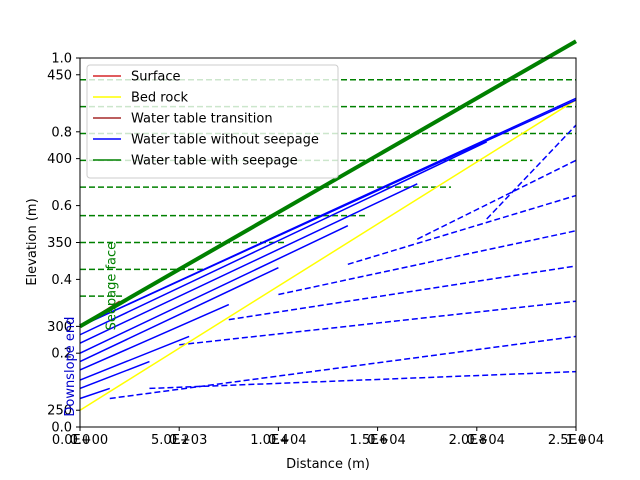 This screenshot has height=480, width=640. What do you see at coordinates (91, 329) in the screenshot?
I see `annotation-layer: Seepage face Downslope end` at bounding box center [91, 329].